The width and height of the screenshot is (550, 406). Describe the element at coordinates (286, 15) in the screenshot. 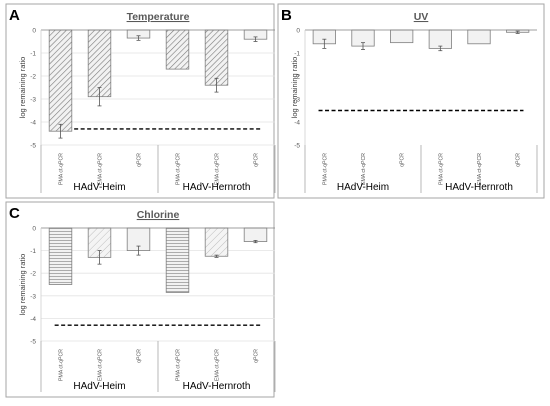

I see `panel-letter: B` at that location.